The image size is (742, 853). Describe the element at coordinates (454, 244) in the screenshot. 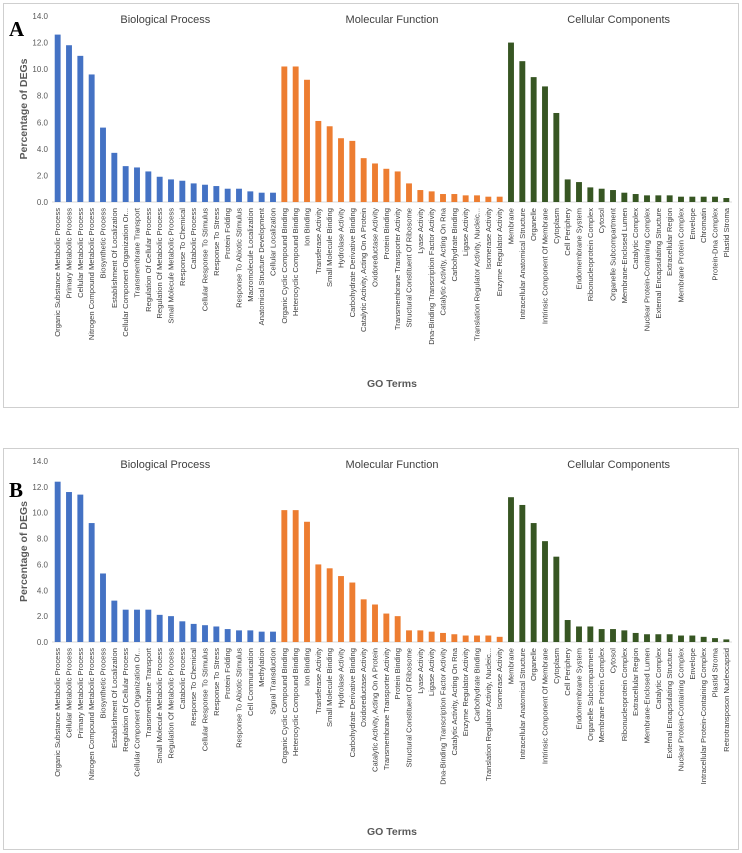

I see `x-tick-label: Carbohydrate Binding` at that location.